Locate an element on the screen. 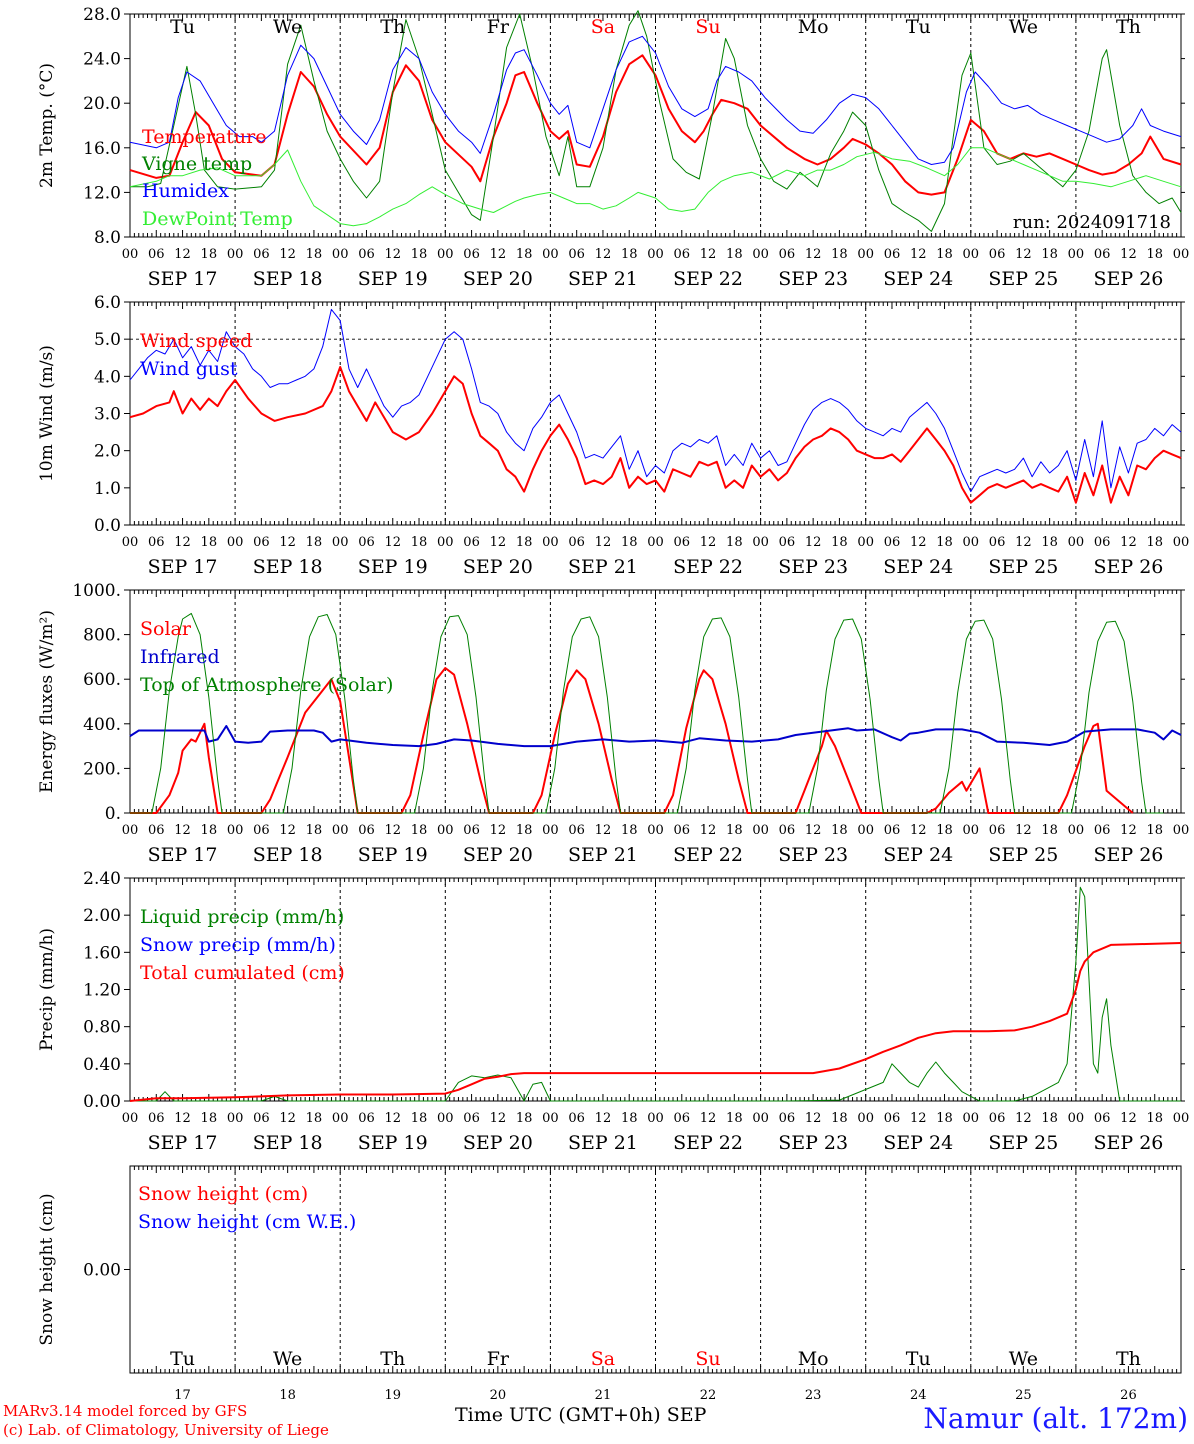  y-tick-label: 200. is located at coordinates (102, 769).